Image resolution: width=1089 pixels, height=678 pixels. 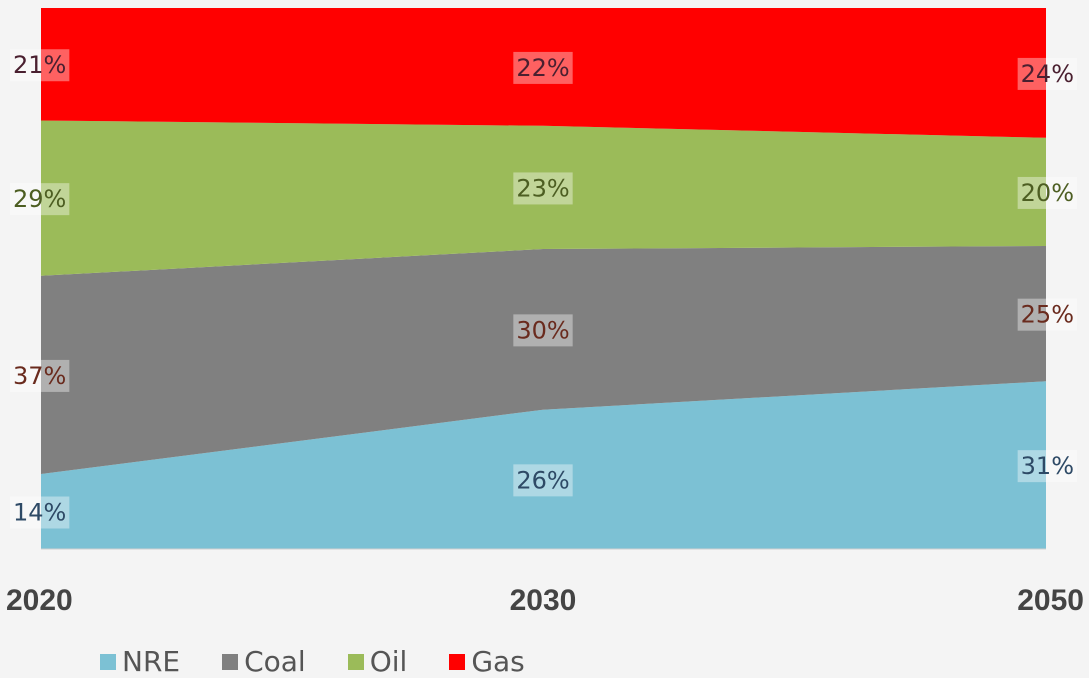 I want to click on data-label-oil-2030: 23%, so click(x=543, y=188).